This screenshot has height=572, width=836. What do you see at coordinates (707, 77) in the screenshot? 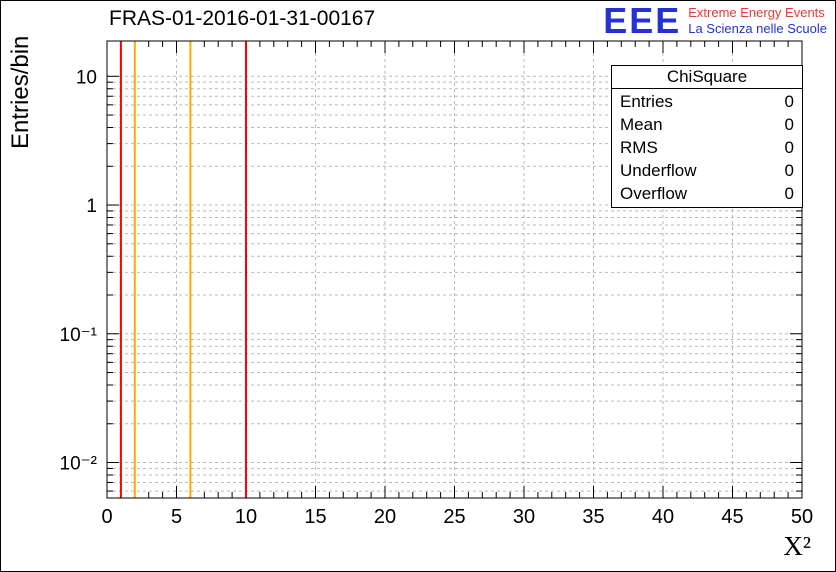
I see `stats-box-title: ChiSquare` at bounding box center [707, 77].